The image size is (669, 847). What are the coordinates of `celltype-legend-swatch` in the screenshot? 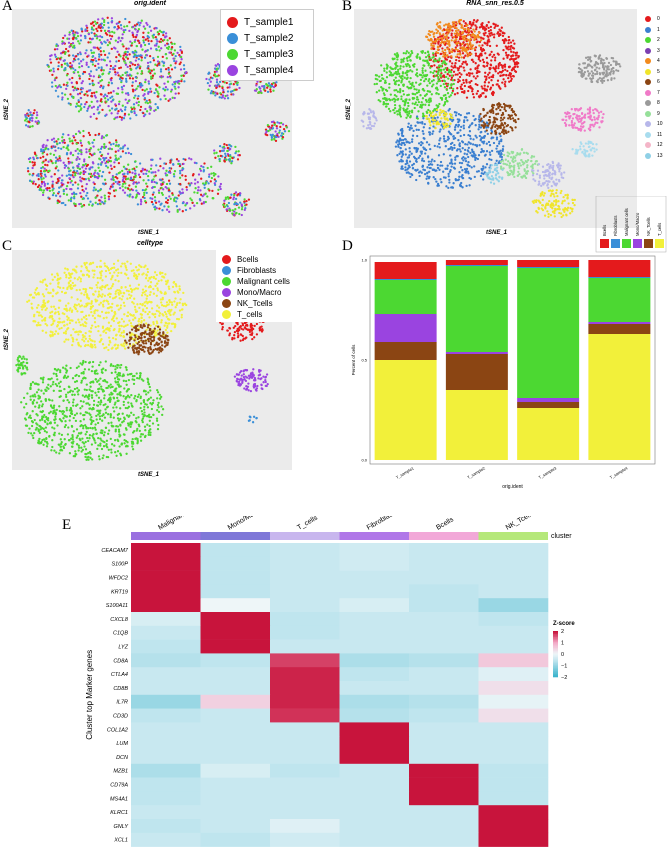 It's located at (226, 259).